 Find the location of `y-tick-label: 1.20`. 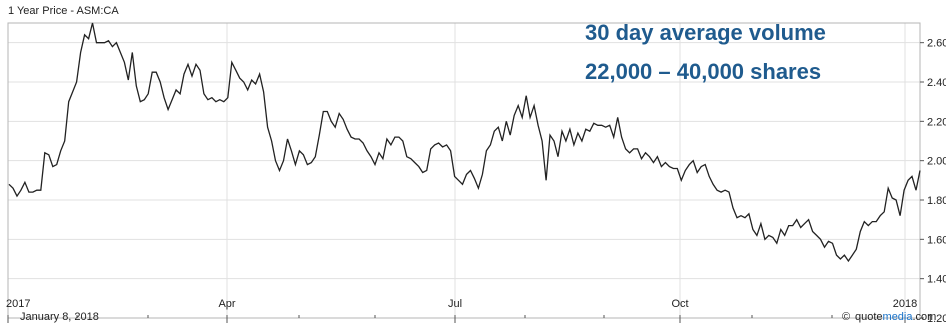

y-tick-label: 1.20 is located at coordinates (936, 318).